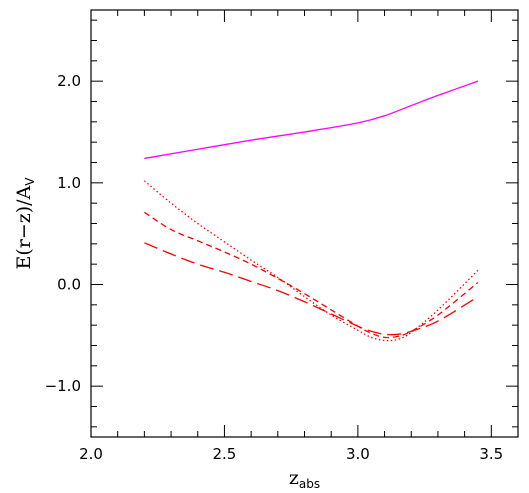 This screenshot has height=493, width=529. I want to click on x-axis-label: zabs, so click(304, 479).